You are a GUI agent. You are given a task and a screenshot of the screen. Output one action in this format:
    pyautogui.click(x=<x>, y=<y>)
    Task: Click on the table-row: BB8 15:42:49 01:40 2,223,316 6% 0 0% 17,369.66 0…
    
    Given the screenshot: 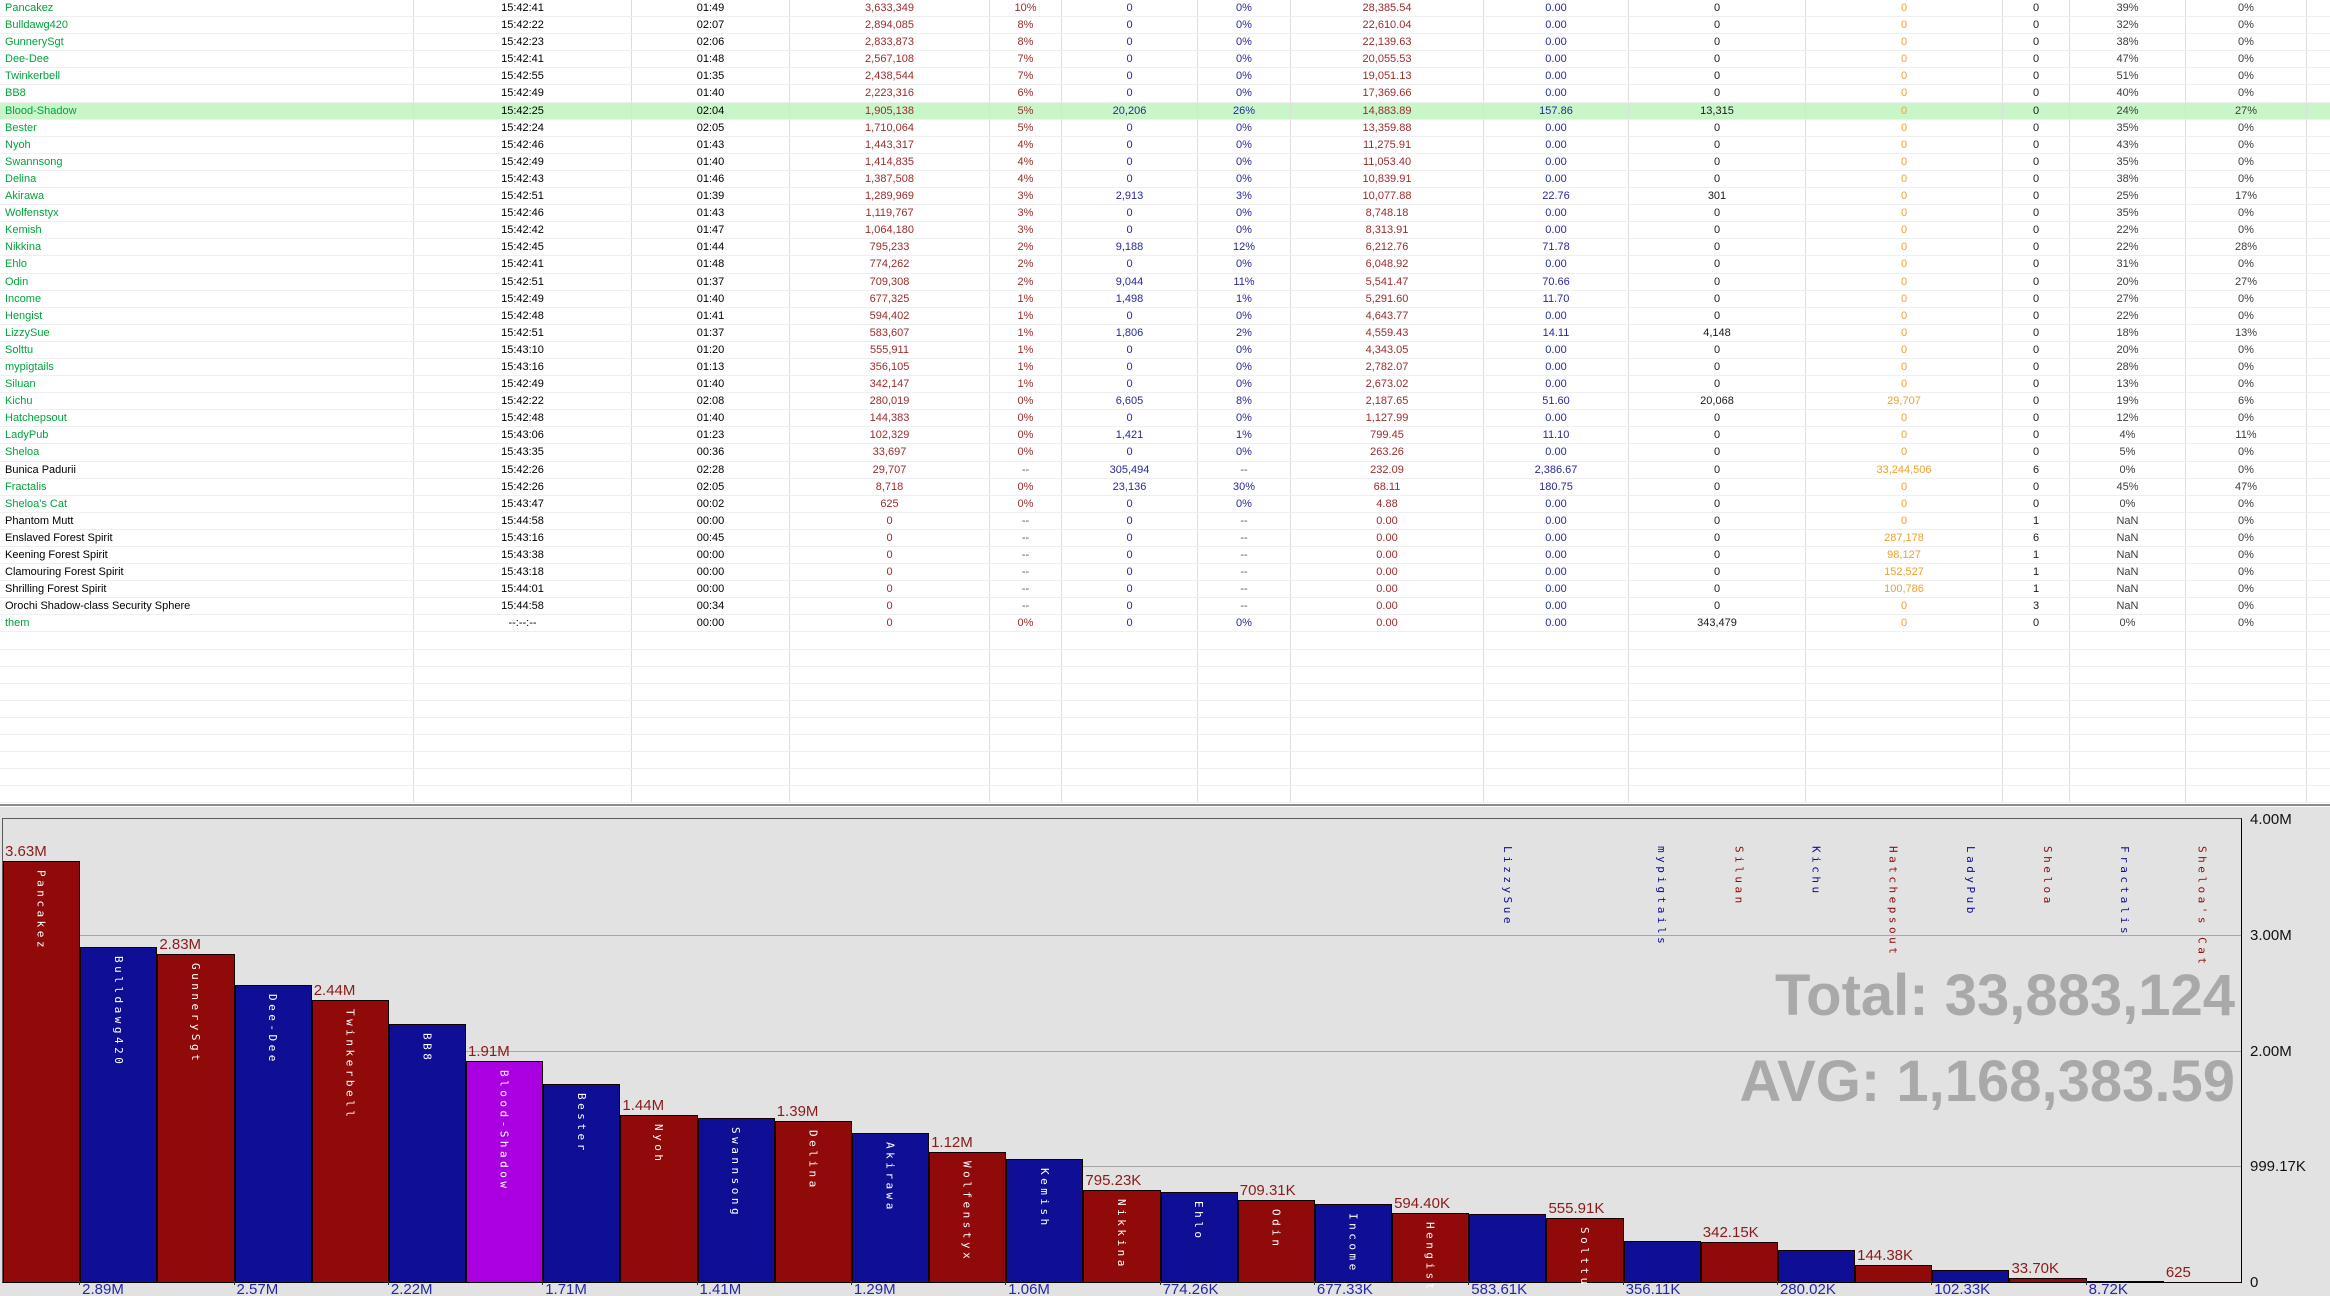 What is the action you would take?
    pyautogui.click(x=1165, y=94)
    